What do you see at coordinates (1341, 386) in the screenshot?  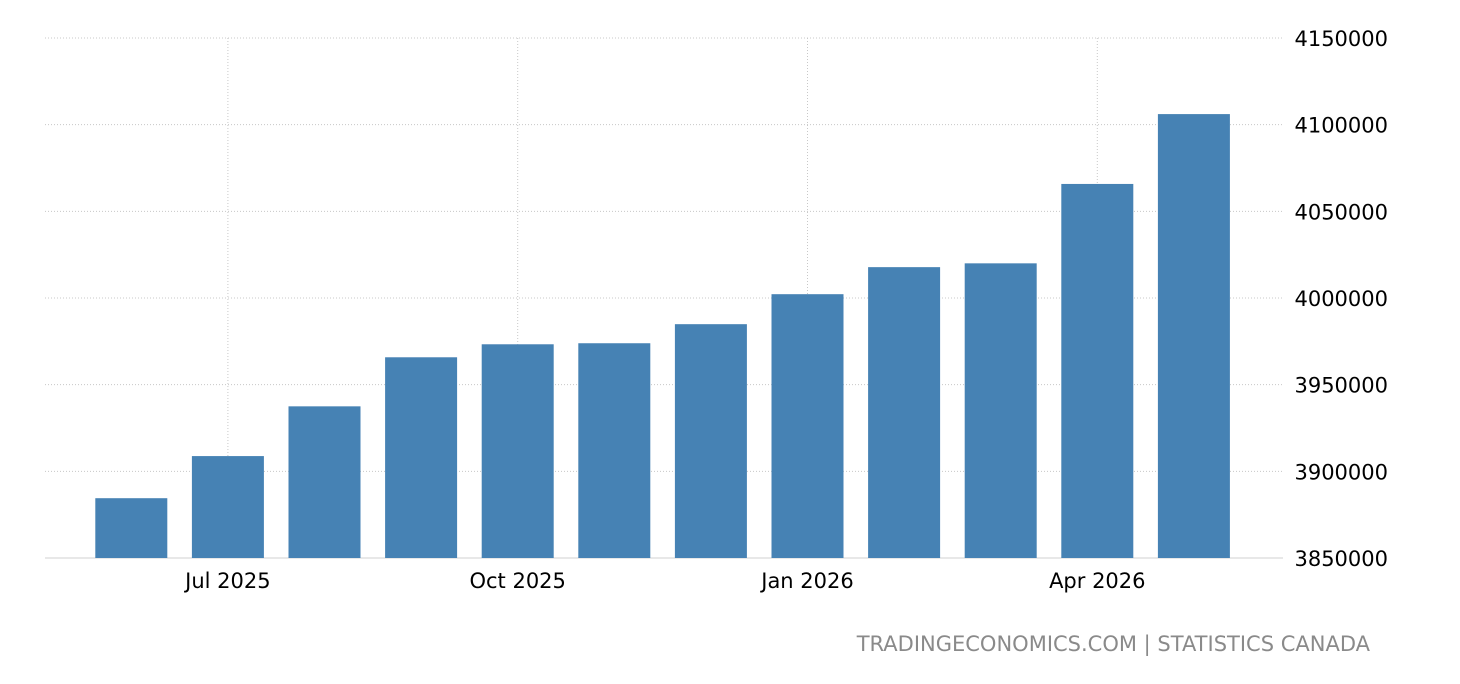 I see `y-tick-label: 3950000` at bounding box center [1341, 386].